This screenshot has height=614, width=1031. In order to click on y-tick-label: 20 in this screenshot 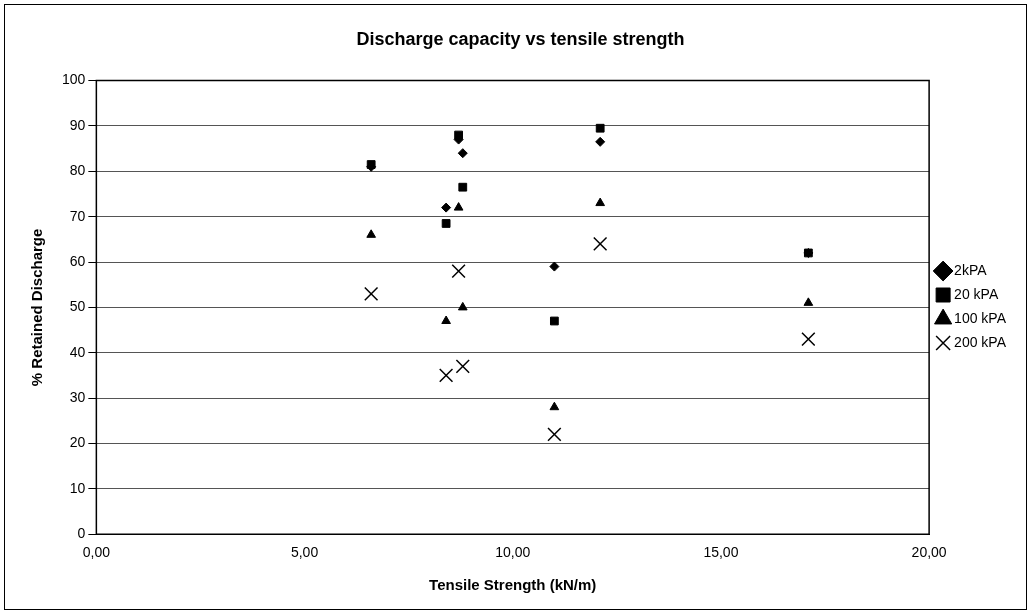, I will do `click(77, 442)`.